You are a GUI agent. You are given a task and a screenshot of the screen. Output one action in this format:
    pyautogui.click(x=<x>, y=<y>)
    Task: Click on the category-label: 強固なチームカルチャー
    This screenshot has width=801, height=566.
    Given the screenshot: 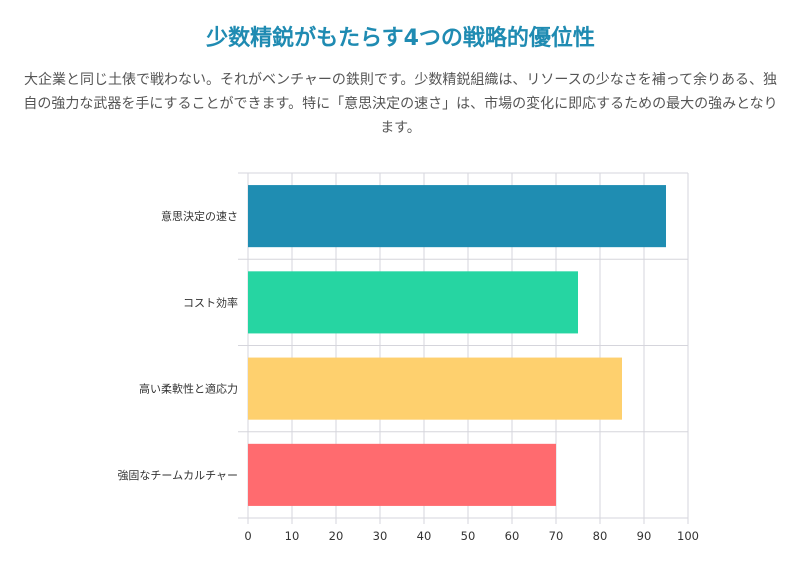 What is the action you would take?
    pyautogui.click(x=177, y=475)
    